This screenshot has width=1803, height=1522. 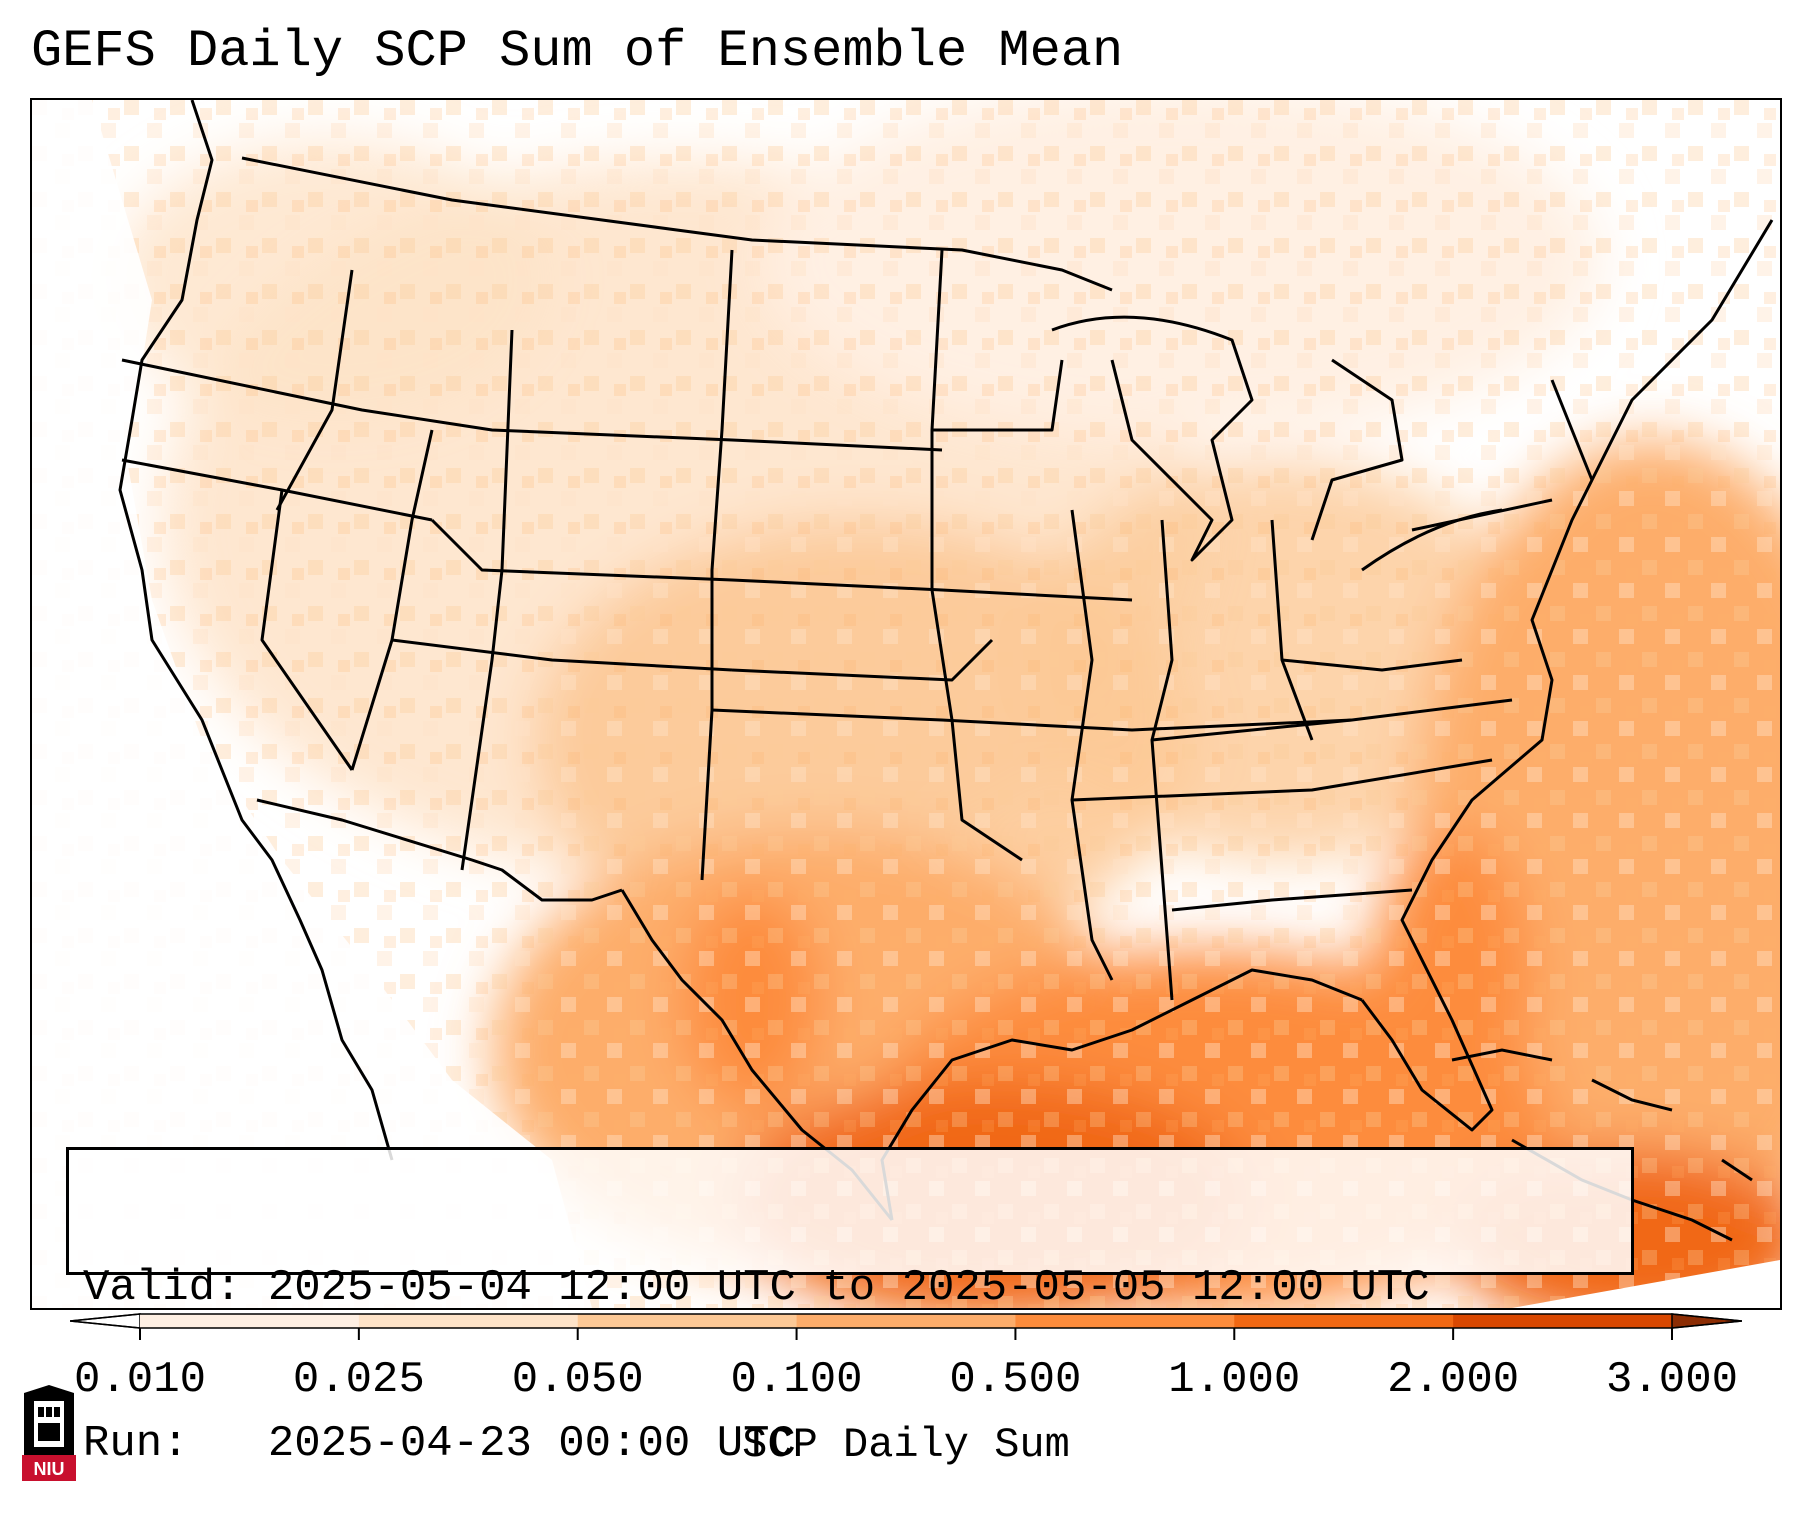 I want to click on colorbar-tick-label: 0.025, so click(x=358, y=1380).